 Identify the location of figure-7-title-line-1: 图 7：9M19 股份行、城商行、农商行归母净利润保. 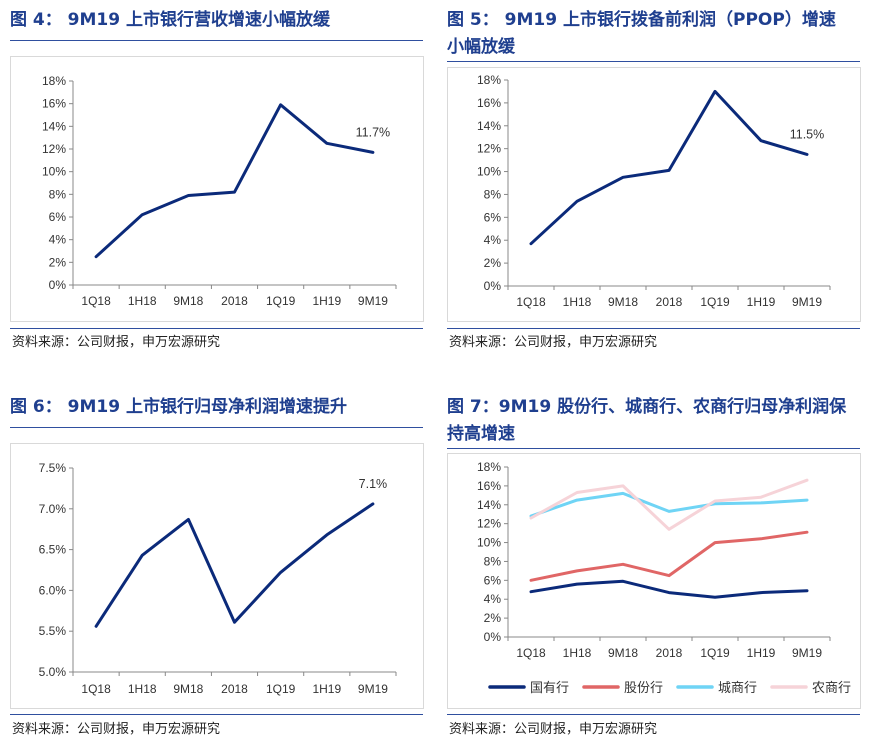
(647, 407).